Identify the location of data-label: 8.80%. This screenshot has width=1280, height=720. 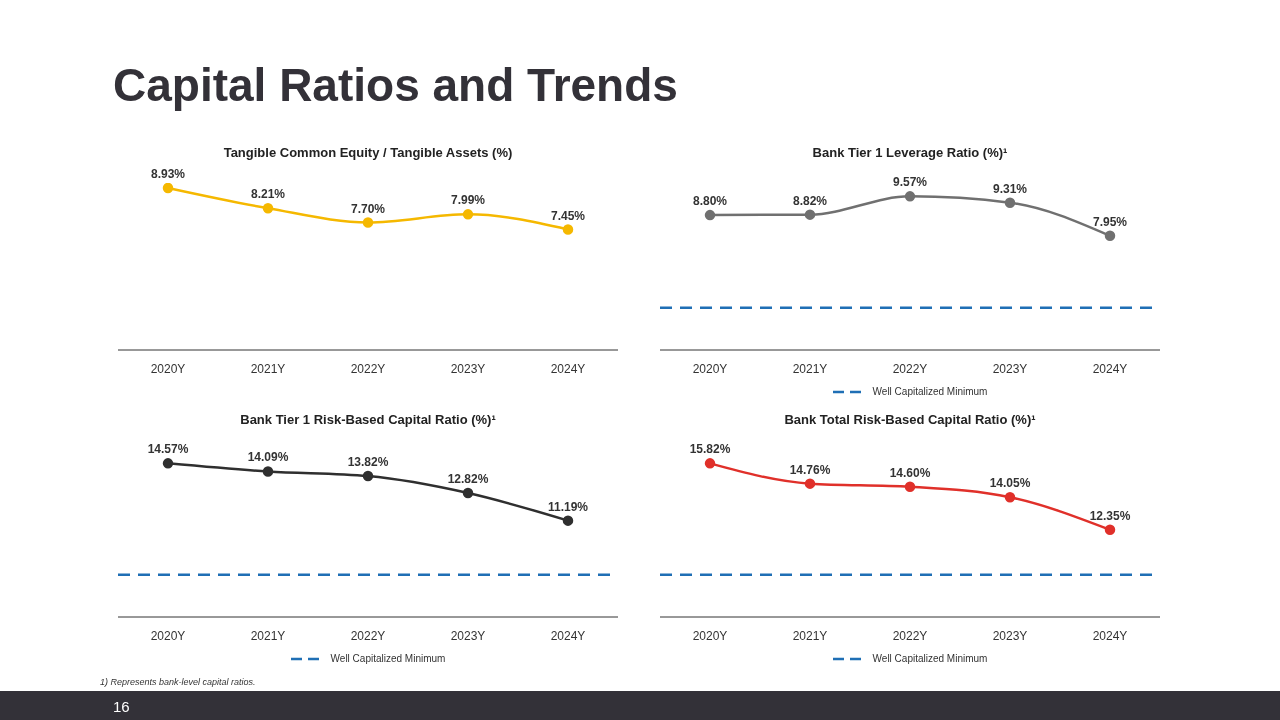
(710, 201).